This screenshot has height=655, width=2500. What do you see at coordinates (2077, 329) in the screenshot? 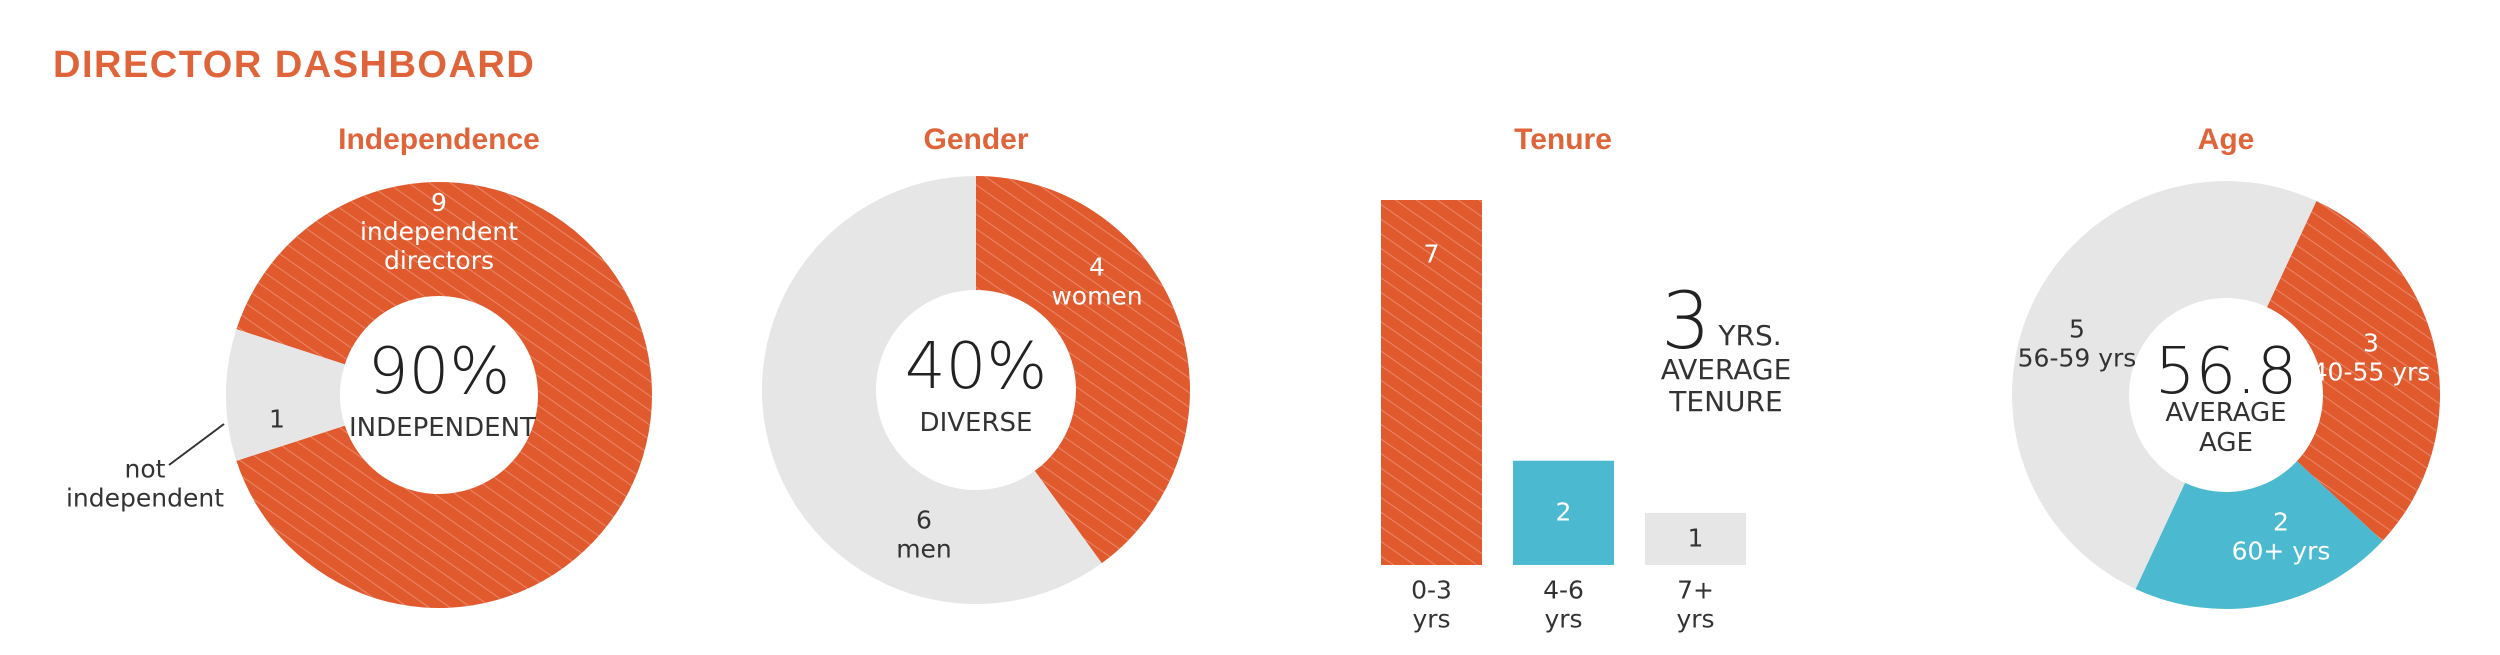
I see `value-label: 5` at bounding box center [2077, 329].